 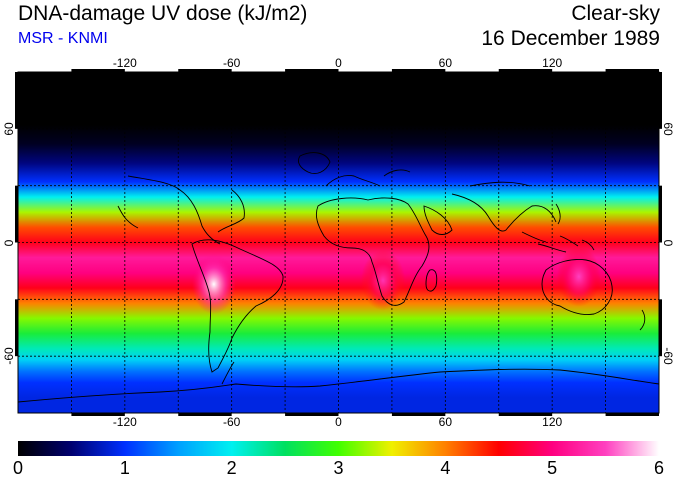 What do you see at coordinates (338, 448) in the screenshot?
I see `colorbar` at bounding box center [338, 448].